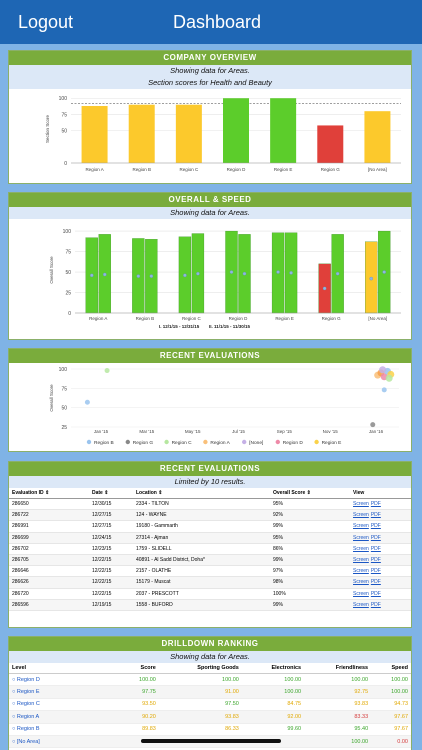  I want to click on table-row: ○ Region E 97.75 91.00 100.00 92.75 100.00, so click(210, 692).